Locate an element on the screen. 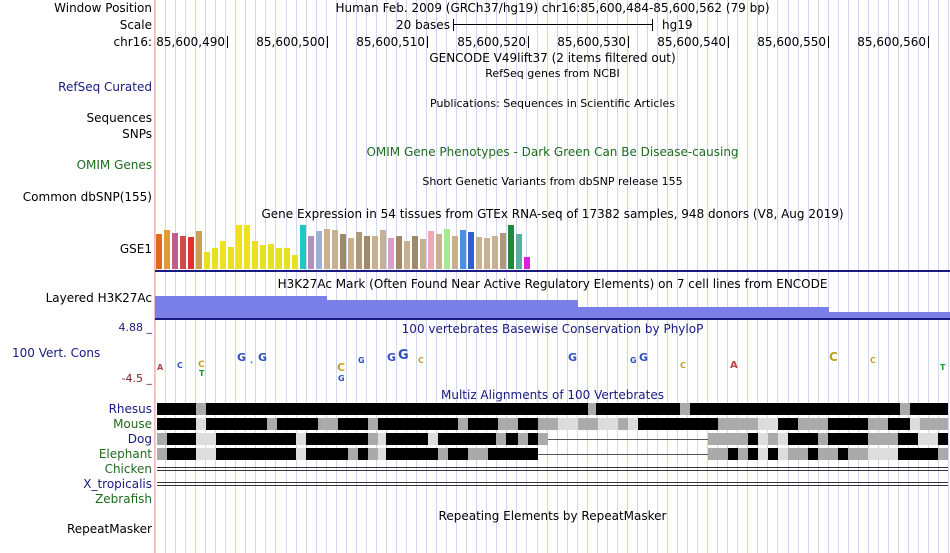 The width and height of the screenshot is (950, 553). ruler-tick-label: 85,600,490 is located at coordinates (190, 42).